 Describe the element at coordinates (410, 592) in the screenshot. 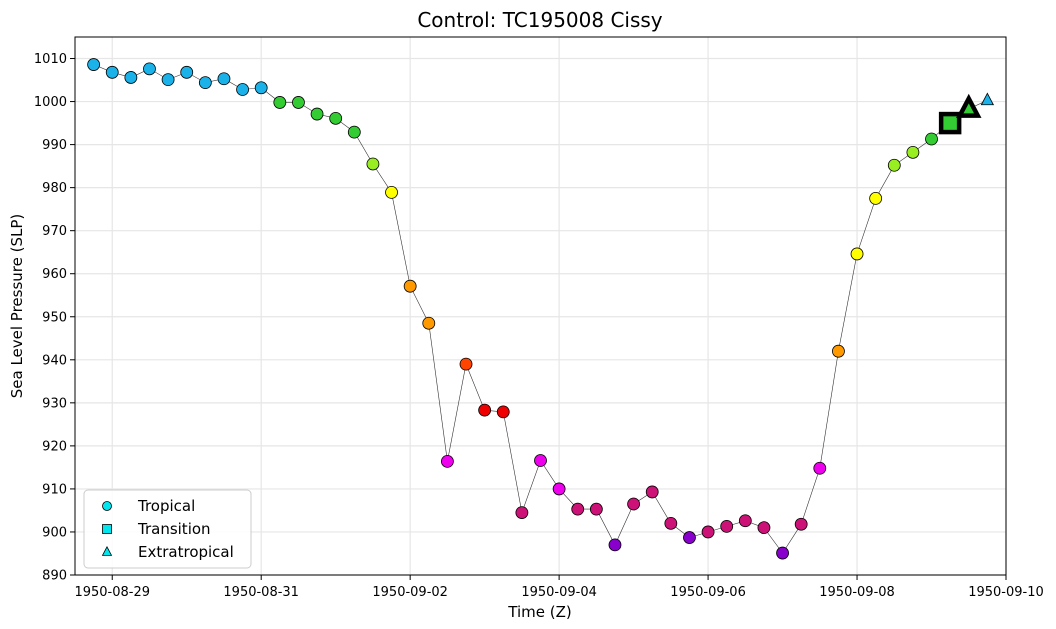

I see `x-tick-label: 1950-09-02` at that location.